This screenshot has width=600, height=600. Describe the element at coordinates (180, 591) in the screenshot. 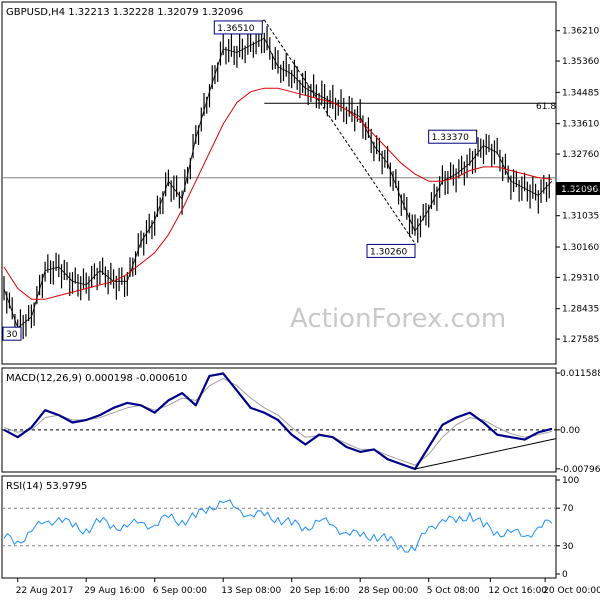

I see `x-tick-label: 6 Sep 00:00` at that location.